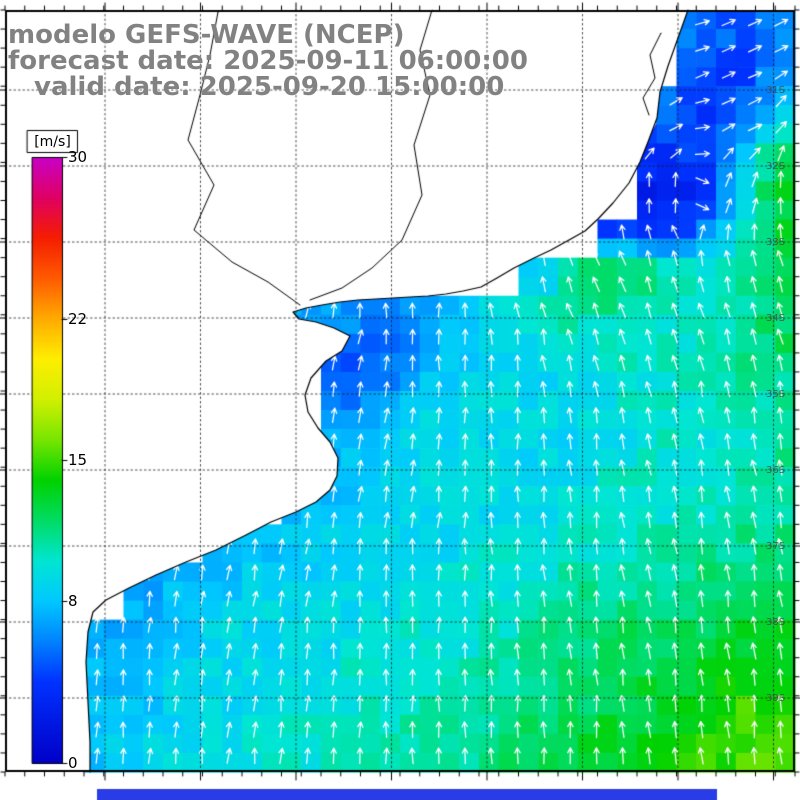 Image resolution: width=800 pixels, height=800 pixels. I want to click on latitude-label: 33S, so click(776, 242).